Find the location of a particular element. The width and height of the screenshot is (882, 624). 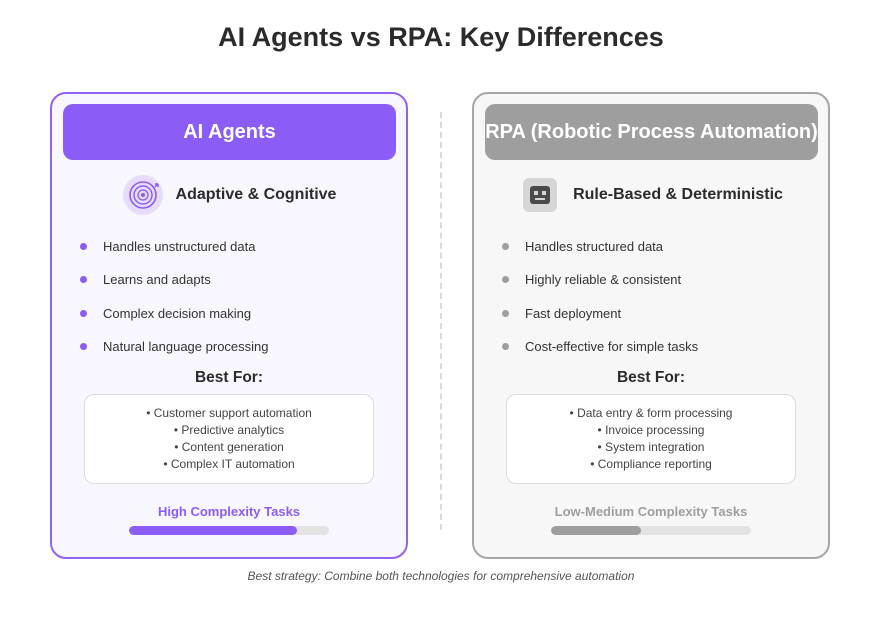

list-item: Handles structured data is located at coordinates (600, 246).